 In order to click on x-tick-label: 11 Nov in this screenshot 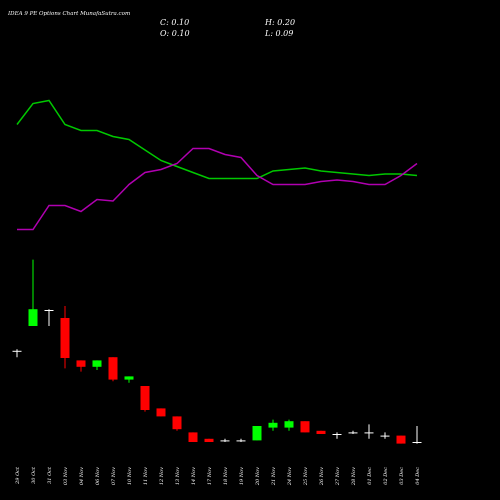, I will do `click(146, 476)`.